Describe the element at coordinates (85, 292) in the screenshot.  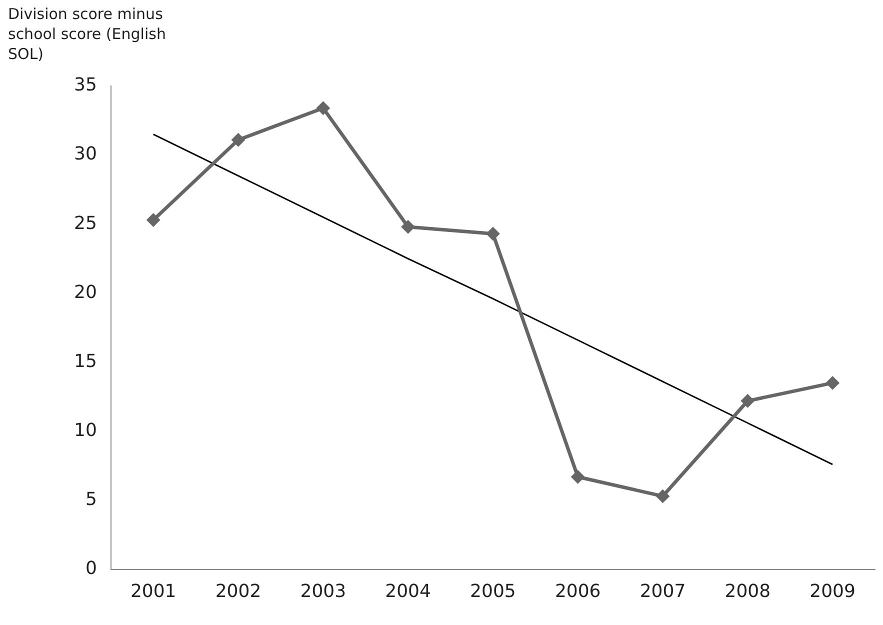
I see `y-tick-label: 20` at that location.